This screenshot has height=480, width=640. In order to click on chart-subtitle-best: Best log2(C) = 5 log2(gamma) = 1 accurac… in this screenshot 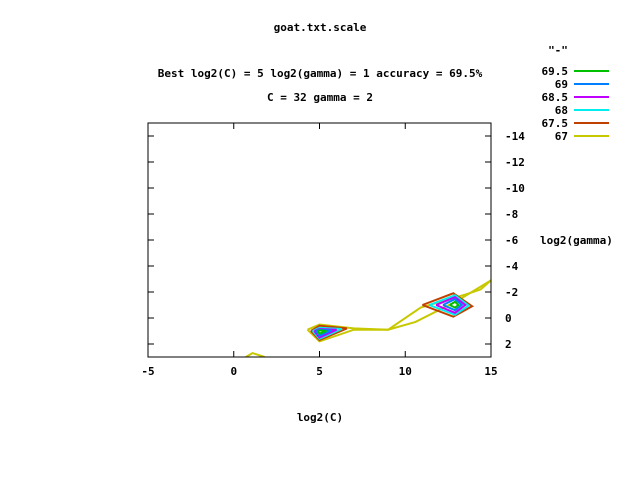, I will do `click(320, 73)`.